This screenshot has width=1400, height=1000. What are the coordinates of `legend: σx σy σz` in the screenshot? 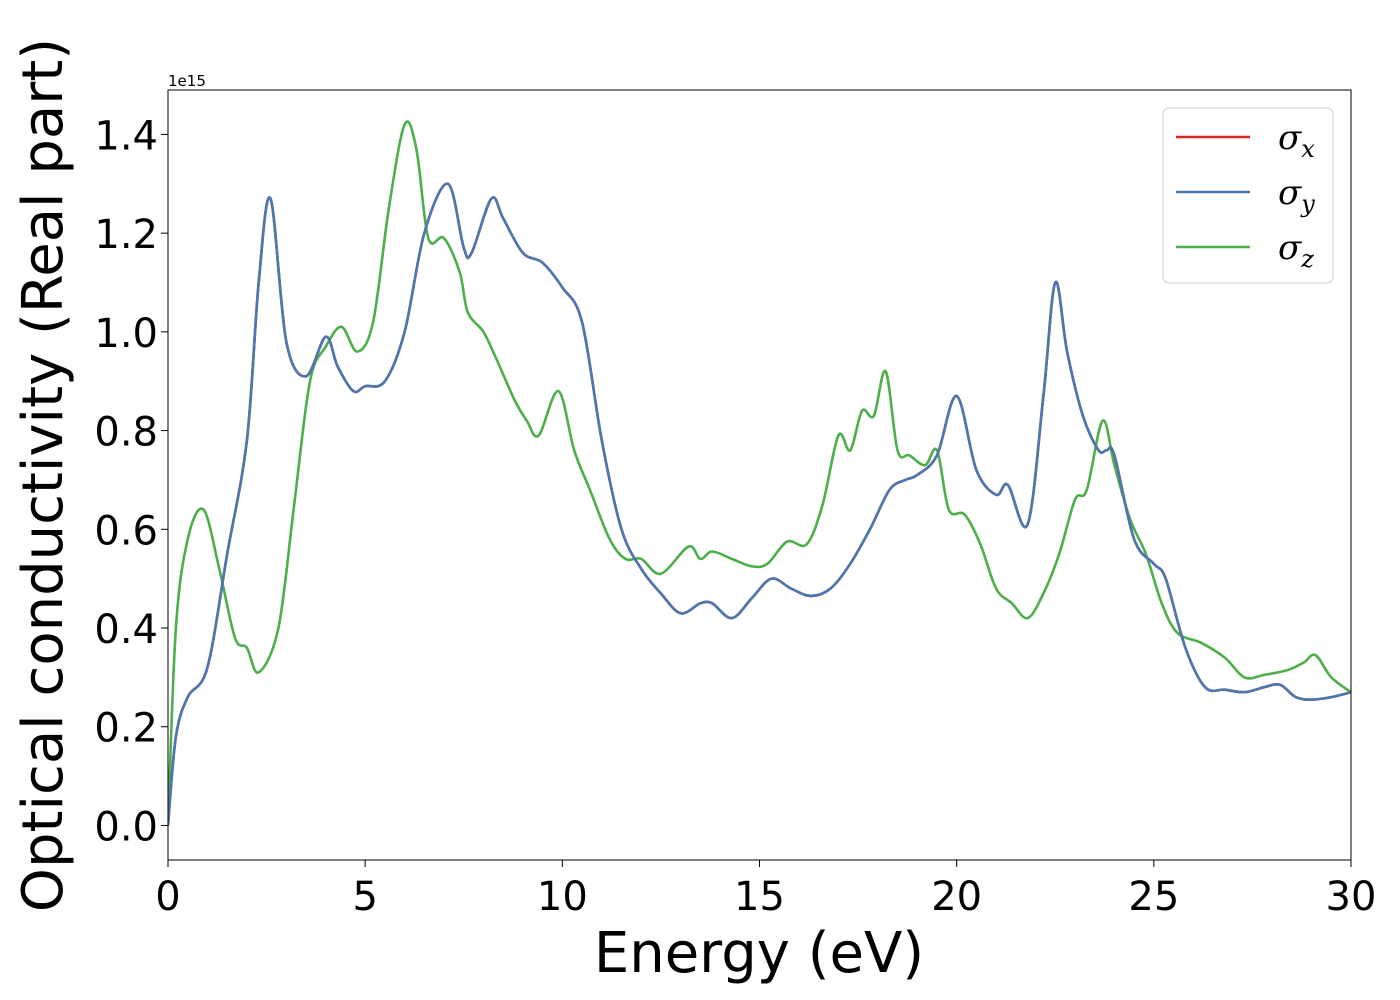 It's located at (1248, 195).